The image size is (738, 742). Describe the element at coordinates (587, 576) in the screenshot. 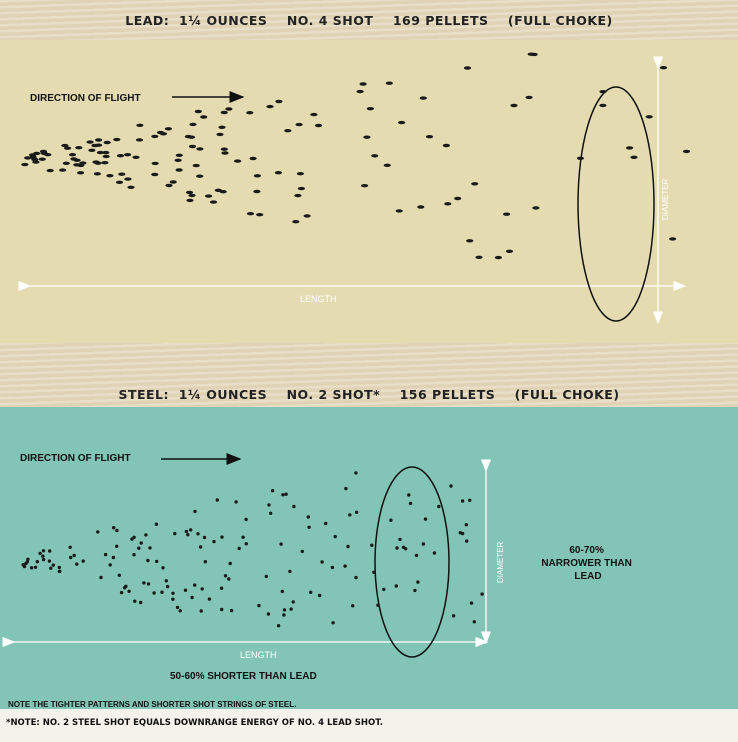

I see `steel-narrower-line-3: LEAD` at that location.